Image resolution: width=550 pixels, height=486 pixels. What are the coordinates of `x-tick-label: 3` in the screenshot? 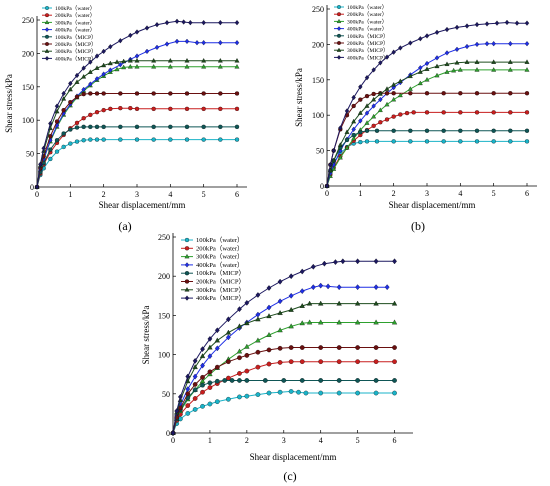 It's located at (427, 193).